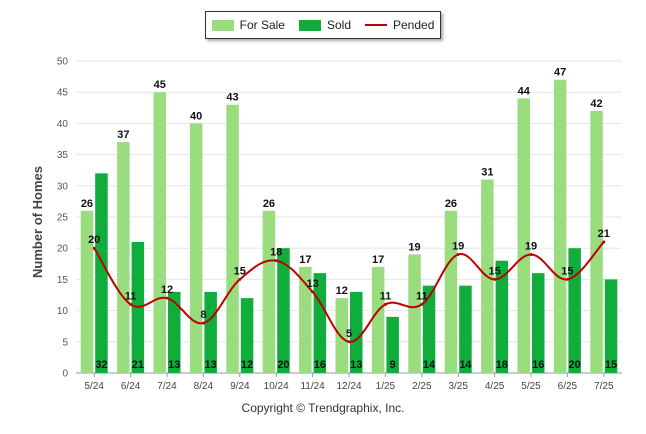 The width and height of the screenshot is (646, 434). What do you see at coordinates (63, 62) in the screenshot?
I see `y-tick-label: 50` at bounding box center [63, 62].